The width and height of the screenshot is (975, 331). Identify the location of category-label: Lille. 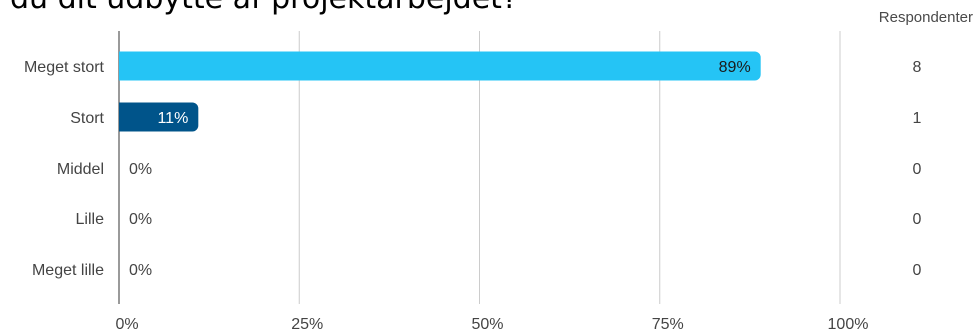
(90, 219).